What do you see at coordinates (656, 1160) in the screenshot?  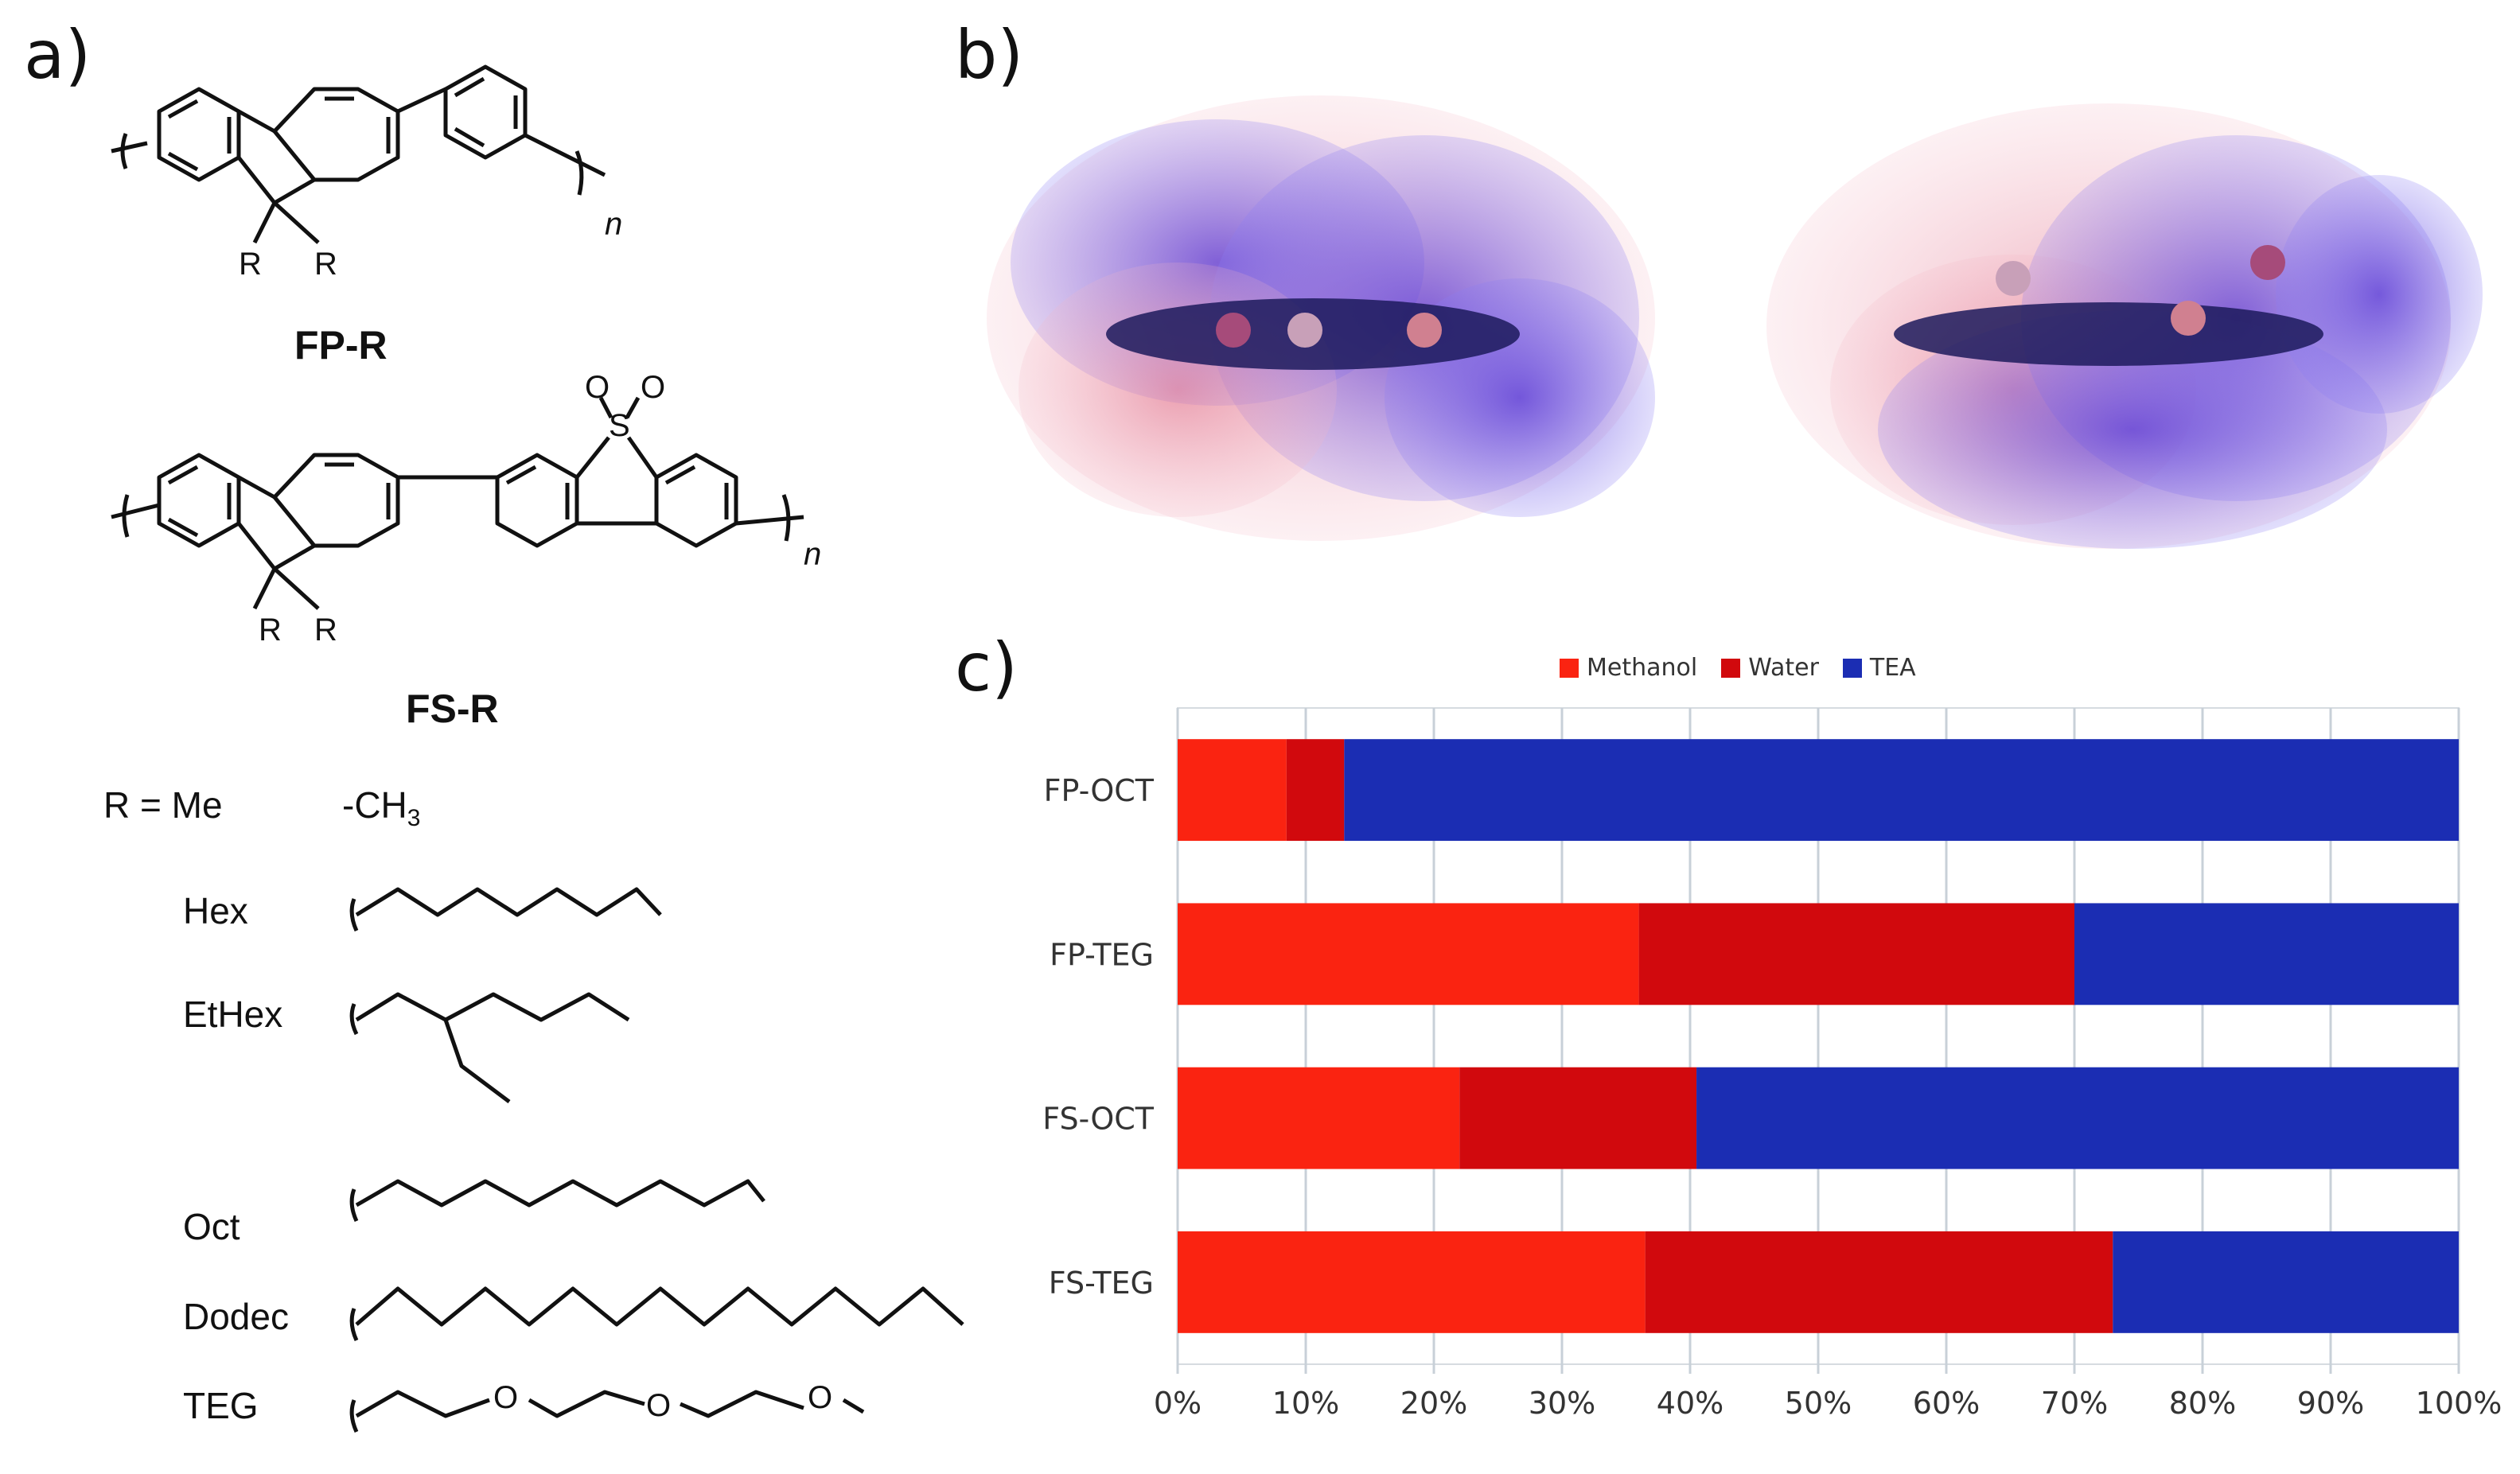 I see `alkyl-chains: O O O` at bounding box center [656, 1160].